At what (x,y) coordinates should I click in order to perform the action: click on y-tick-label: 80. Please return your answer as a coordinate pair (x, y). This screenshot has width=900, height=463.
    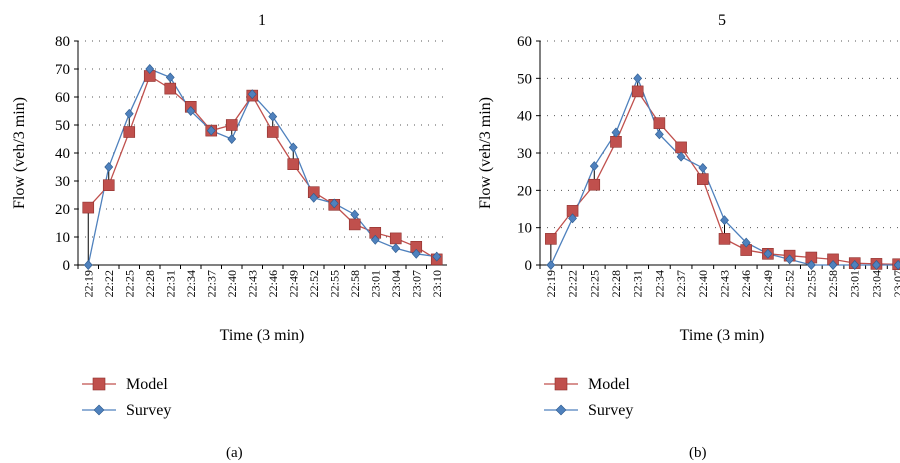
    Looking at the image, I should click on (62, 42).